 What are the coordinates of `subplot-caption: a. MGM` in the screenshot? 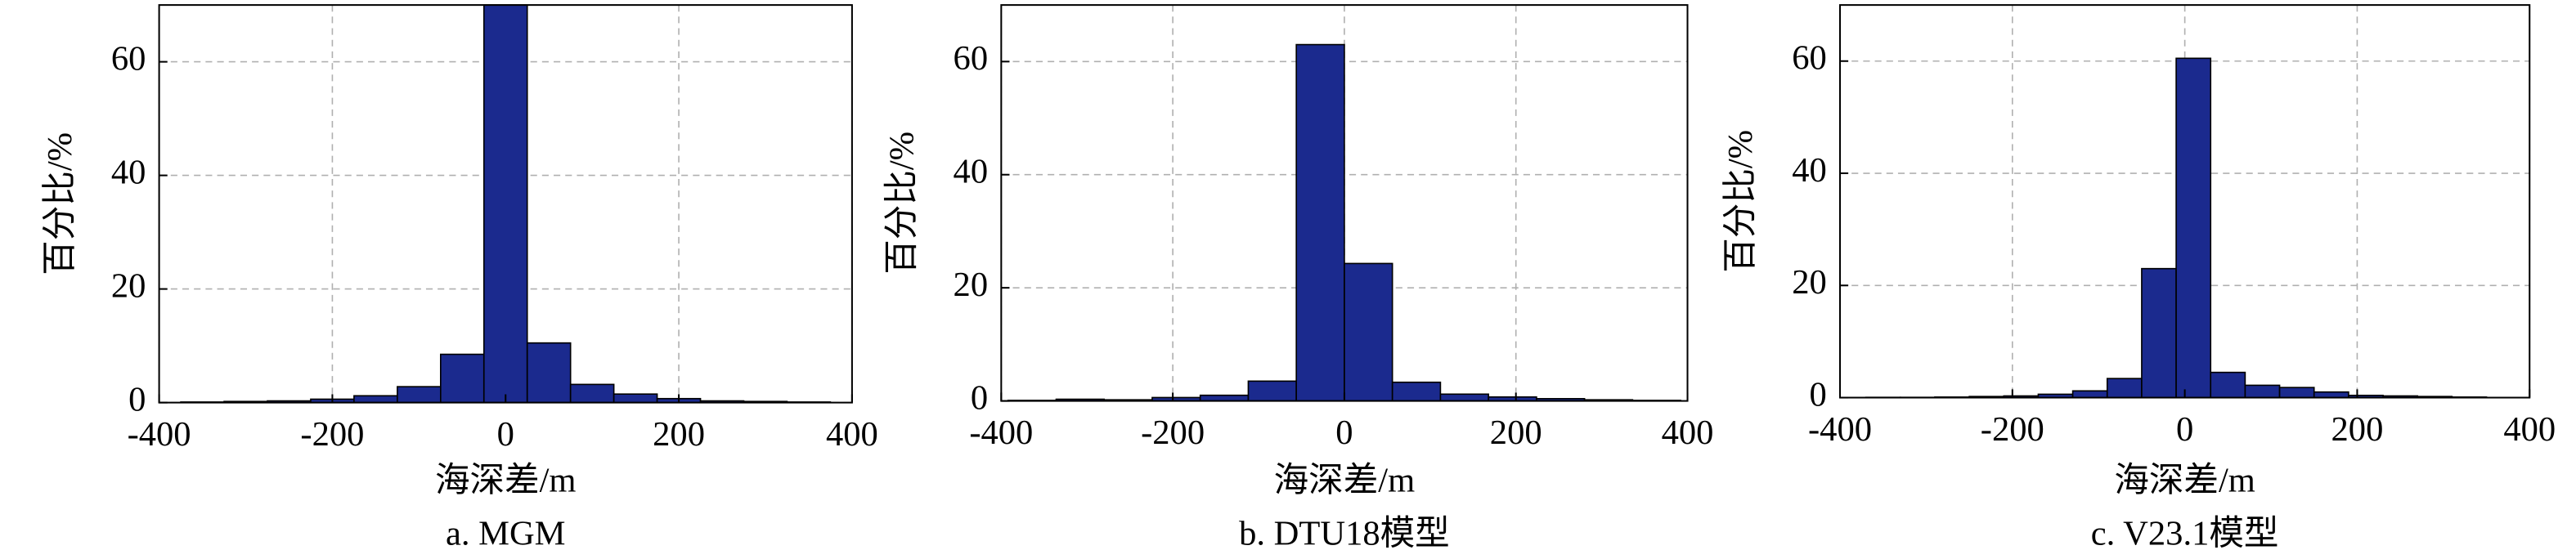 It's located at (506, 534).